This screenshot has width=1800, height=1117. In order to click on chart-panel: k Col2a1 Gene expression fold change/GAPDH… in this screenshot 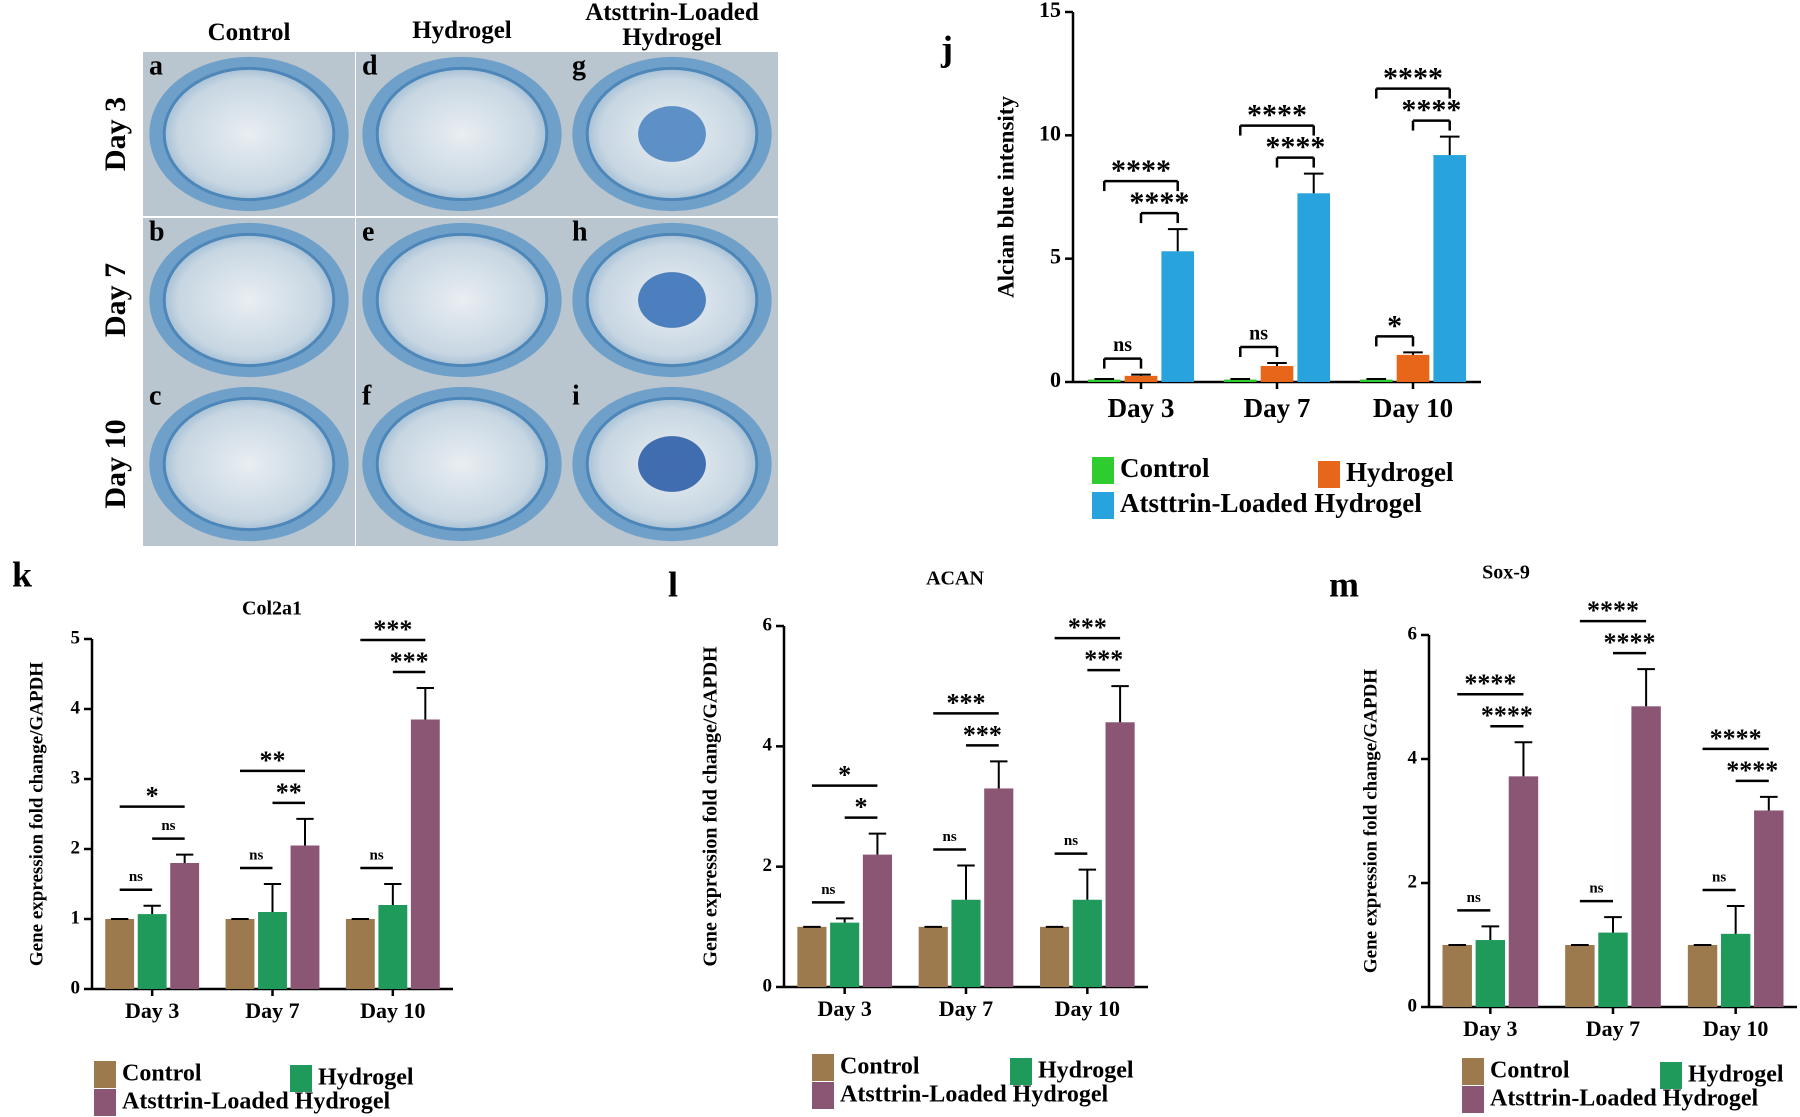, I will do `click(232, 835)`.